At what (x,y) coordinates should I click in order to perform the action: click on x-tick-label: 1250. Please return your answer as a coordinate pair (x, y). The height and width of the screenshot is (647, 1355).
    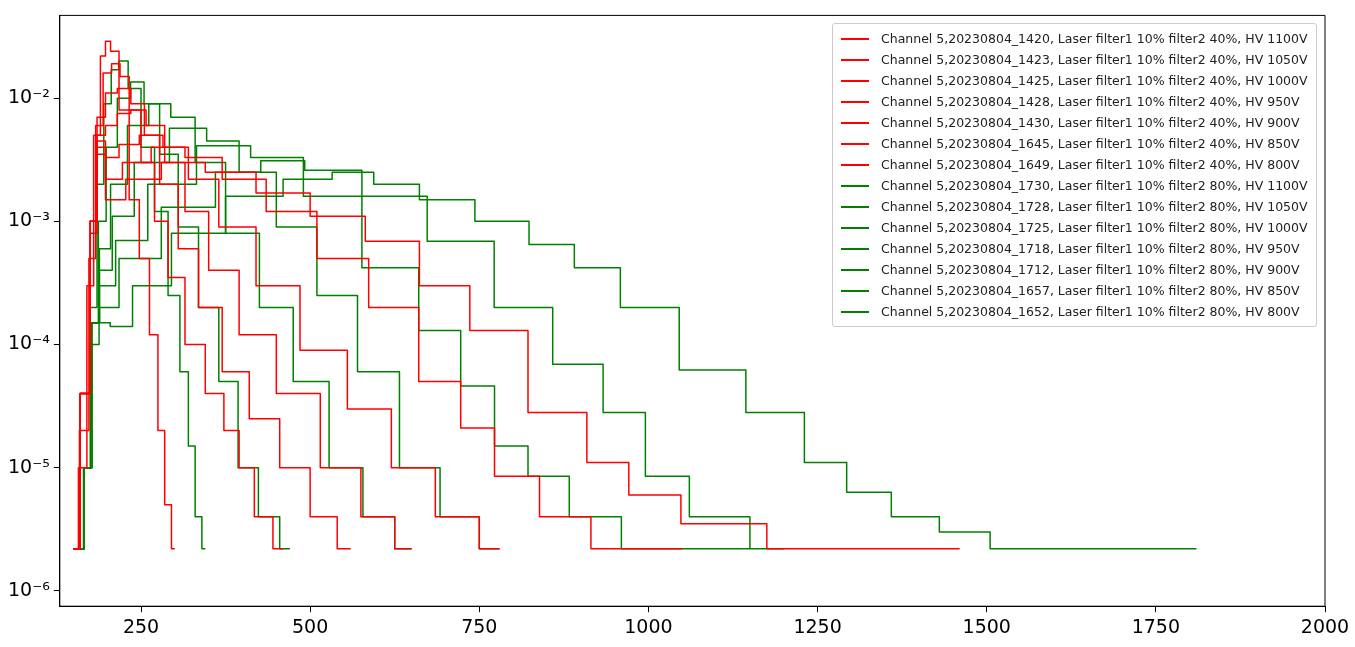
    Looking at the image, I should click on (817, 625).